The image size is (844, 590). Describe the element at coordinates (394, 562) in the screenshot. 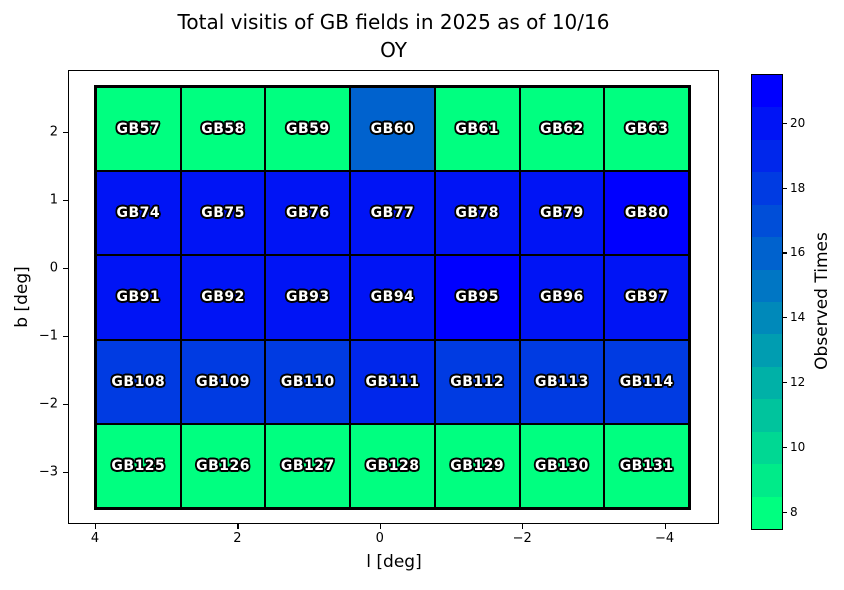

I see `x-axis-label: l [deg]` at that location.